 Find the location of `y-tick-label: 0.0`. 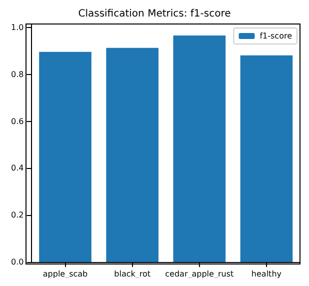

y-tick-label: 0.0 is located at coordinates (17, 262).